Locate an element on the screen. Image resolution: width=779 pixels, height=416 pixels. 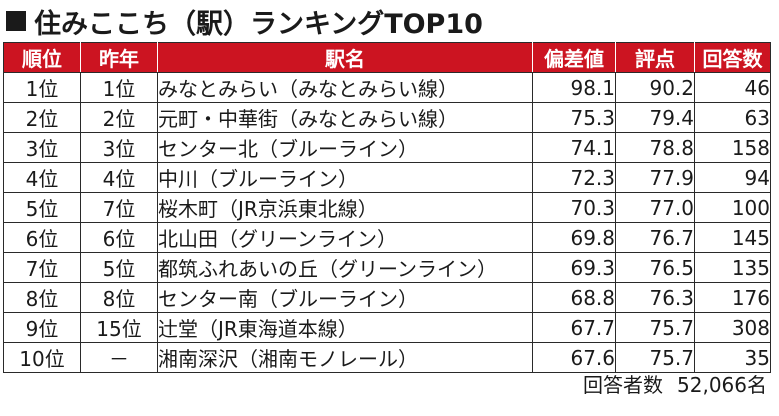
table-row: 10位 － 湘南深沢（湘南モノレール） 67.6 75.7 35 is located at coordinates (387, 357).